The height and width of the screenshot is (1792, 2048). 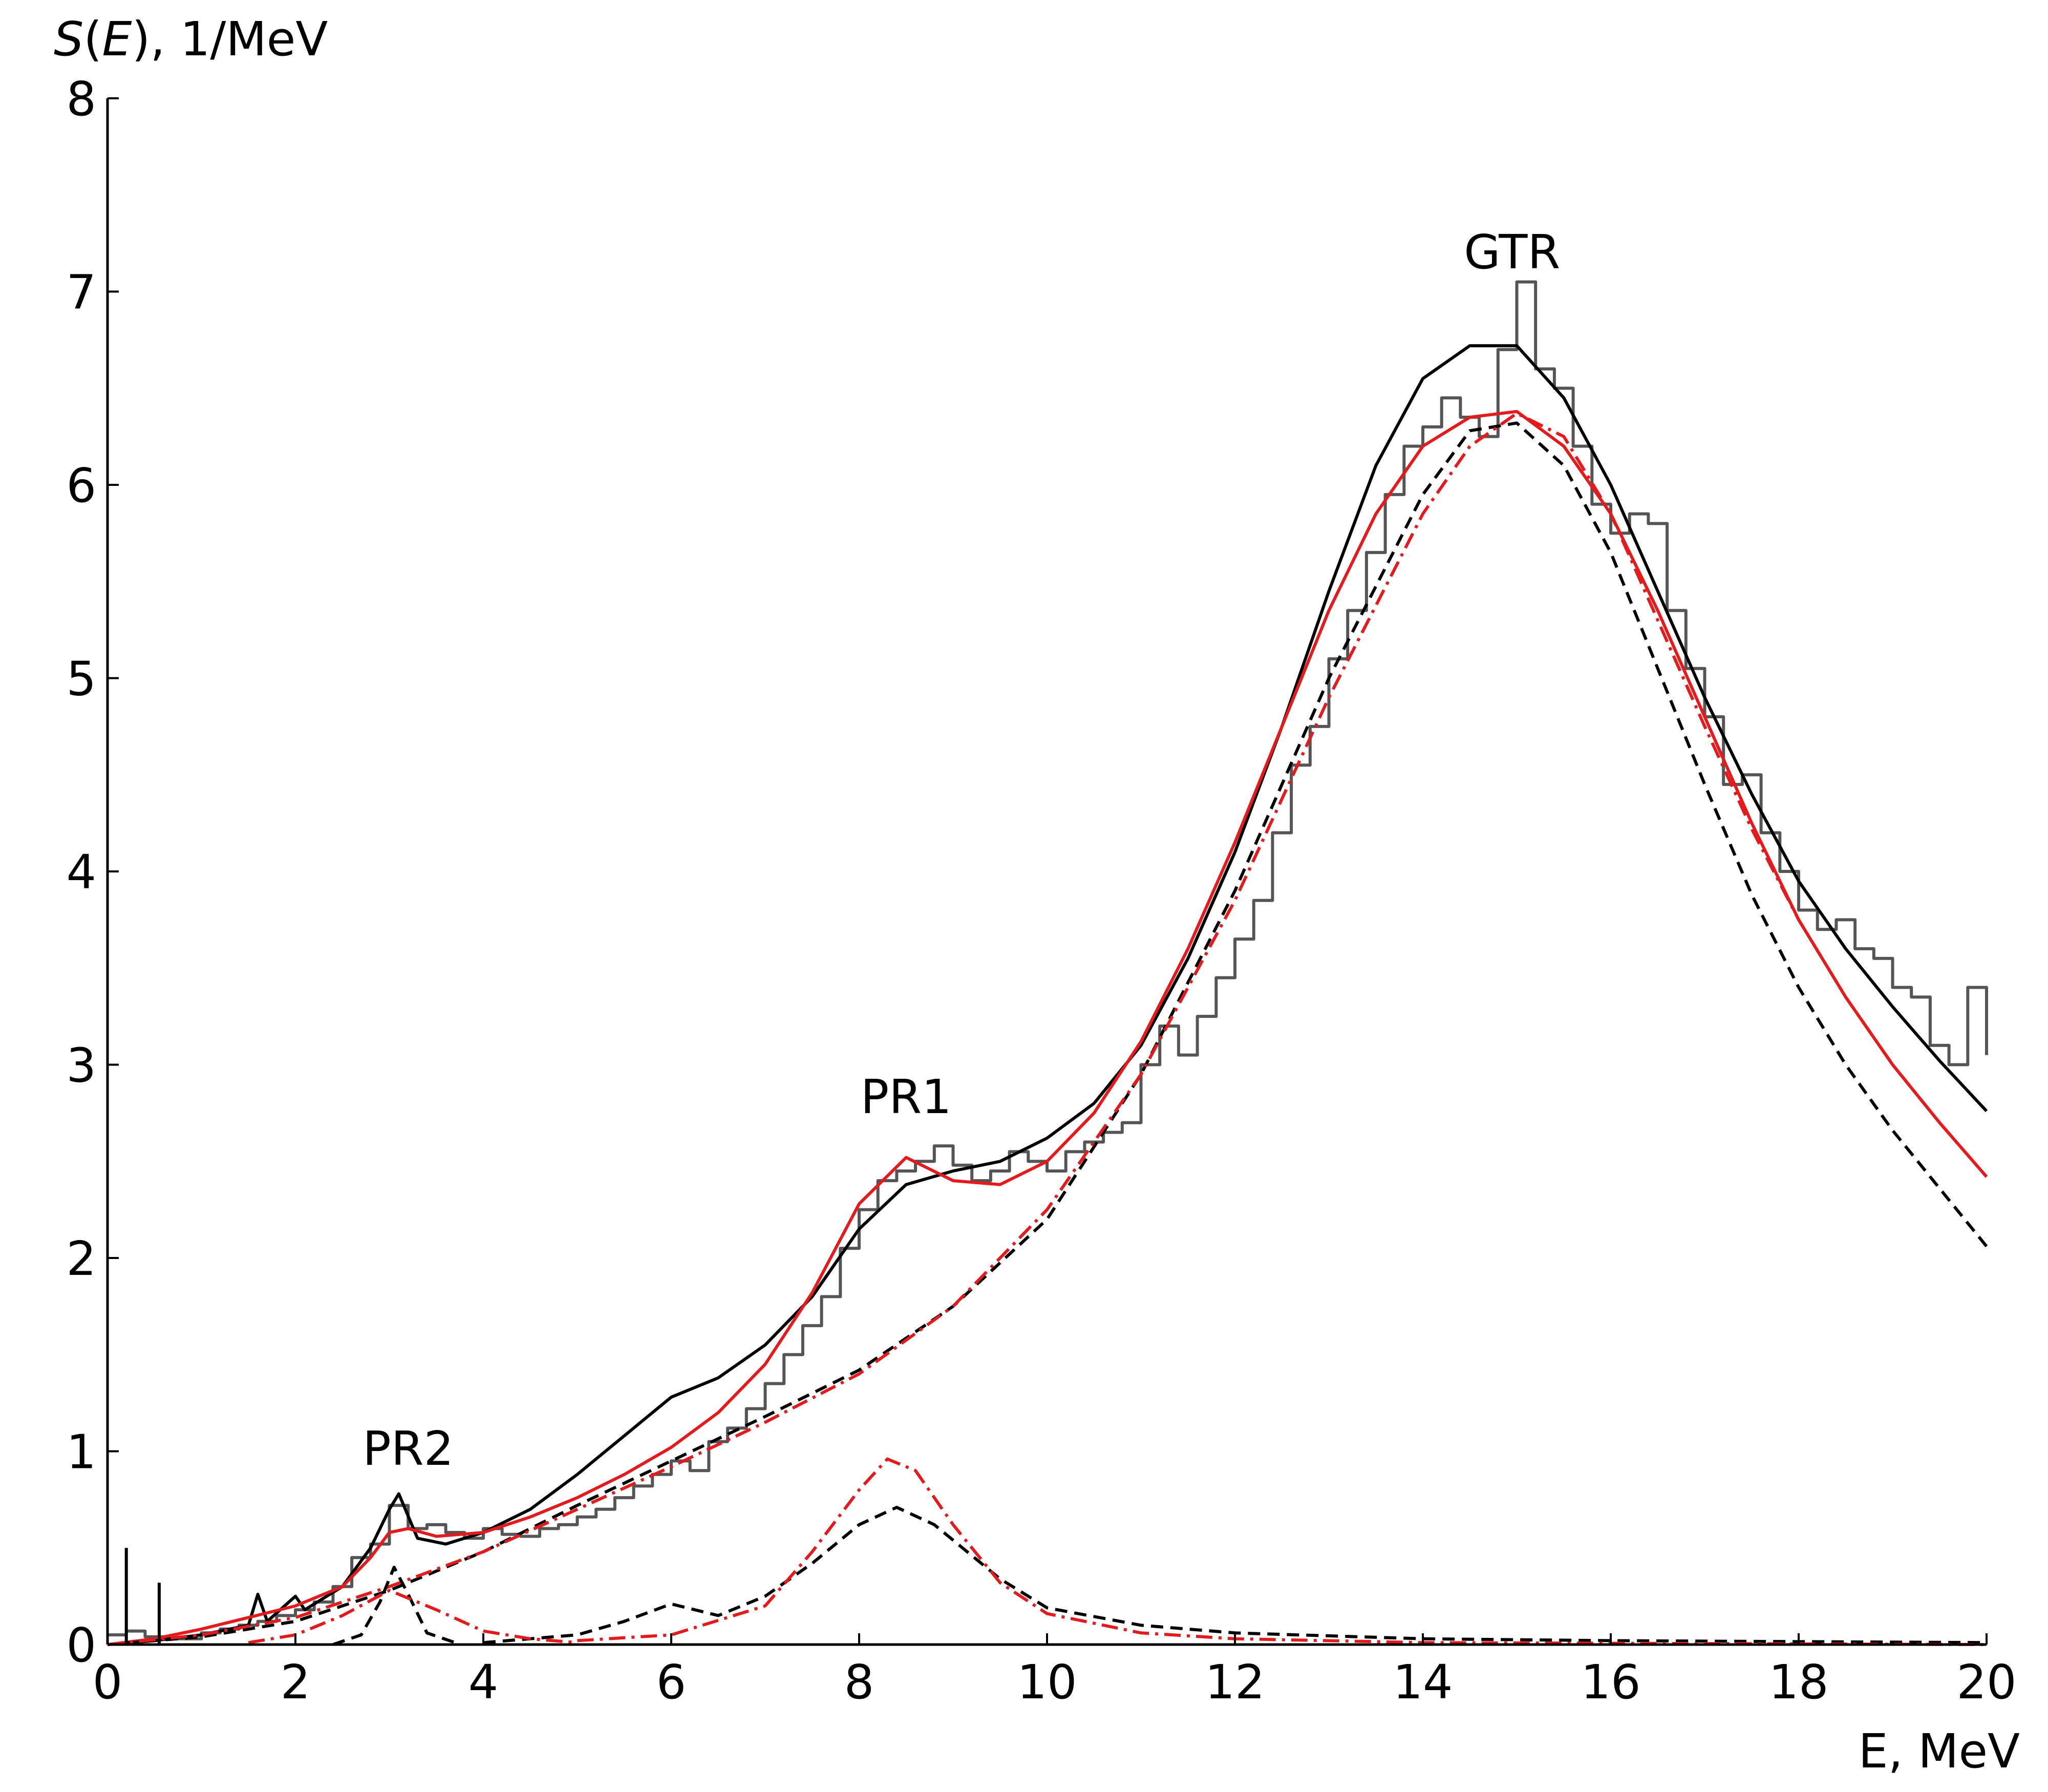 I want to click on x-tick-label-20: 20, so click(x=1986, y=1682).